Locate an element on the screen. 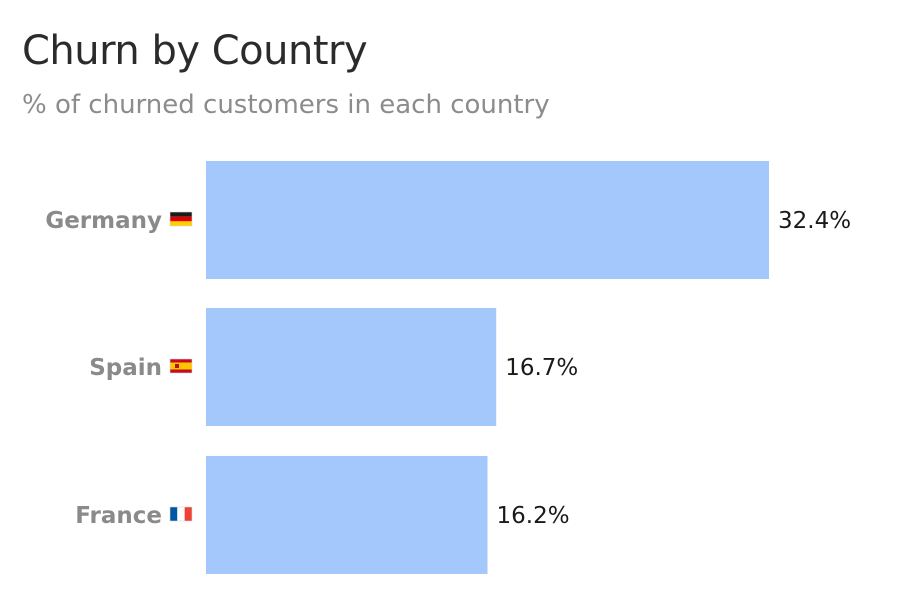  category-label-spain: Spain is located at coordinates (125, 368).